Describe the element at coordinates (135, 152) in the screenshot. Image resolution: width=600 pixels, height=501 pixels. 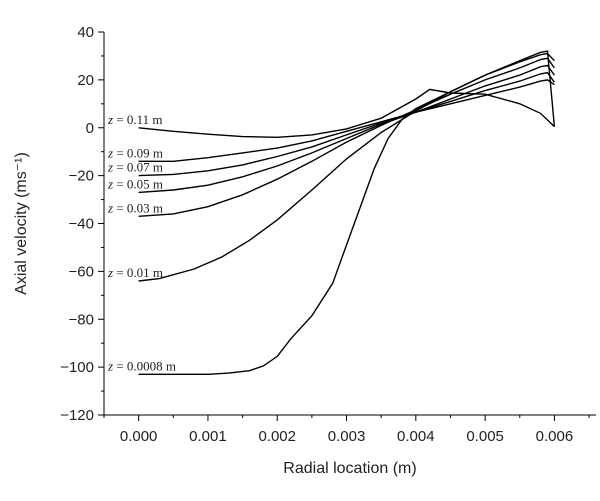
I see `series-label-2: z = 0.09 m` at that location.